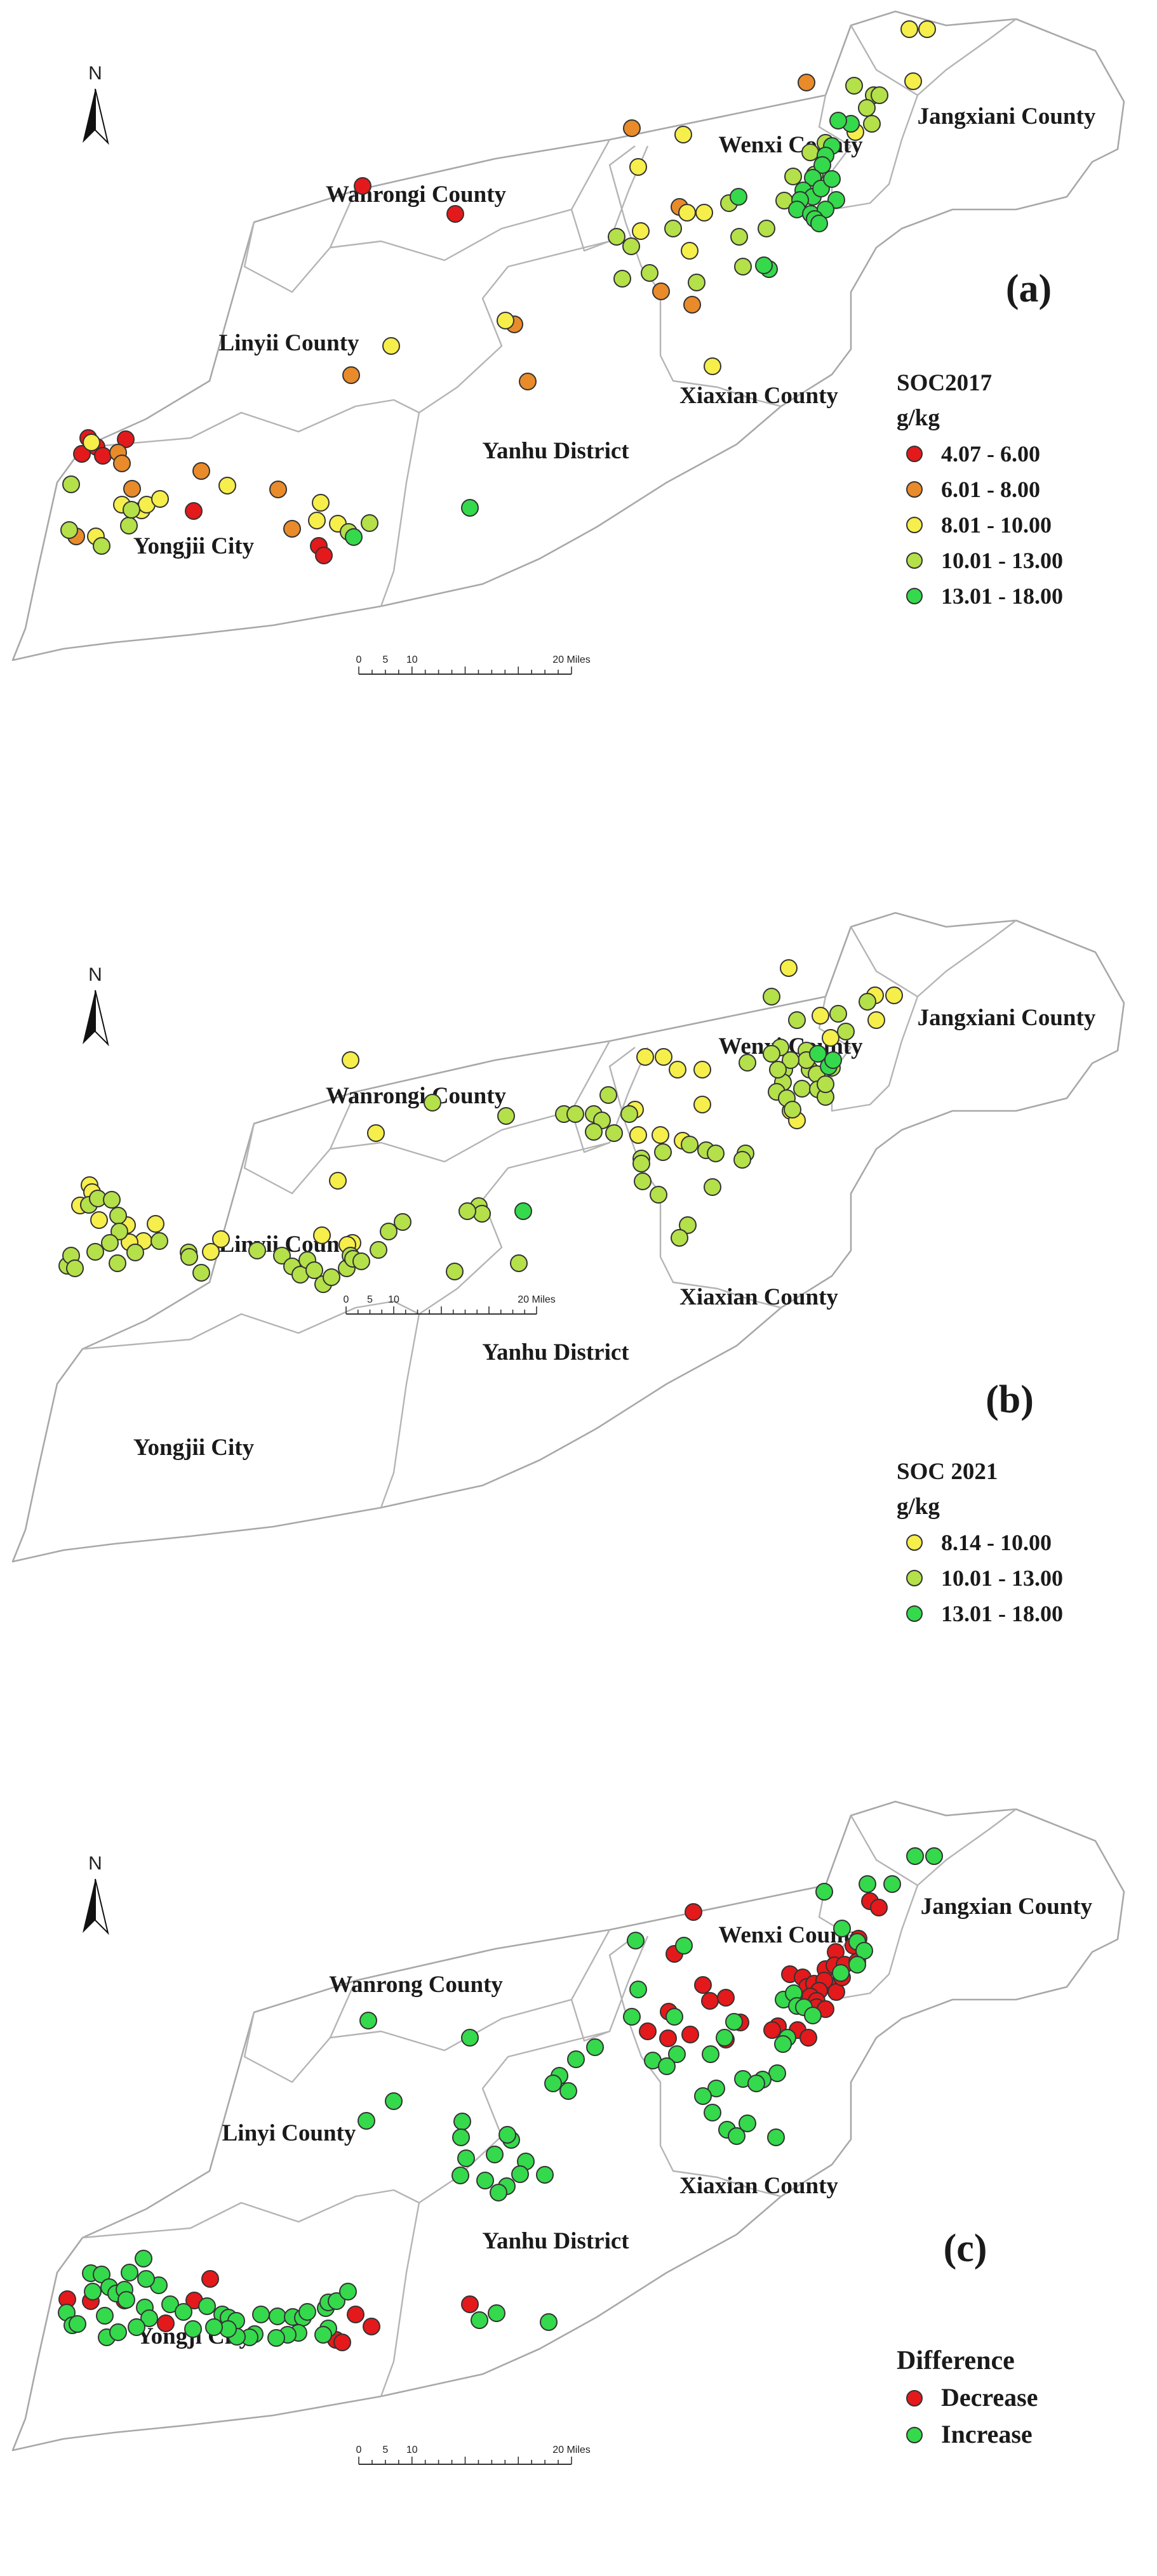 The height and width of the screenshot is (2576, 1157). I want to click on region-label-xiaxian: Xiaxian County, so click(758, 396).